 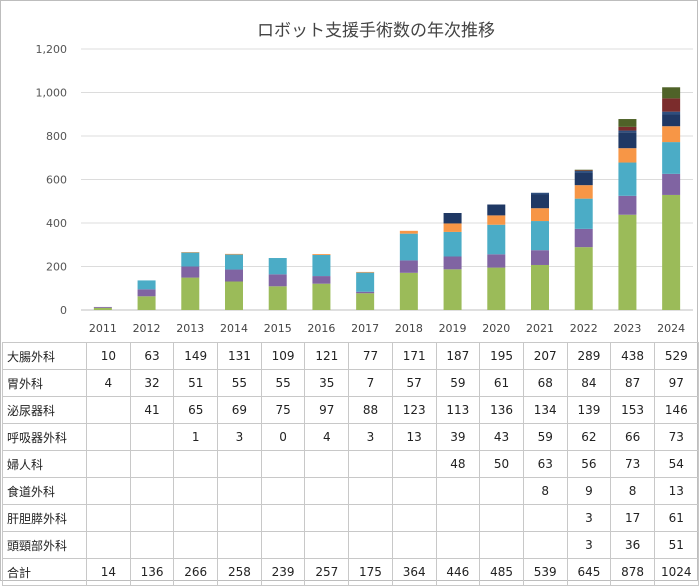 What do you see at coordinates (589, 491) in the screenshot?
I see `table-cell: 9` at bounding box center [589, 491].